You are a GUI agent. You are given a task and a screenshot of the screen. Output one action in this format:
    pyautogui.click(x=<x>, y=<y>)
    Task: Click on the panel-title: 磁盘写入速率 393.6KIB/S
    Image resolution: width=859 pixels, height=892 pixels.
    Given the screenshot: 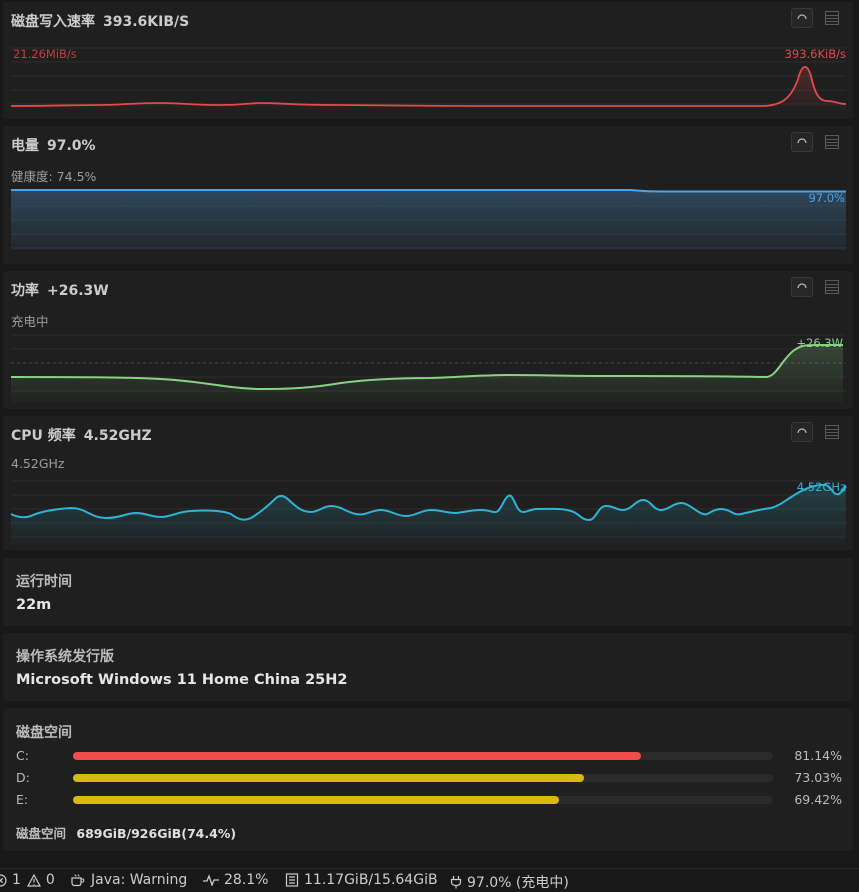 What is the action you would take?
    pyautogui.click(x=100, y=21)
    